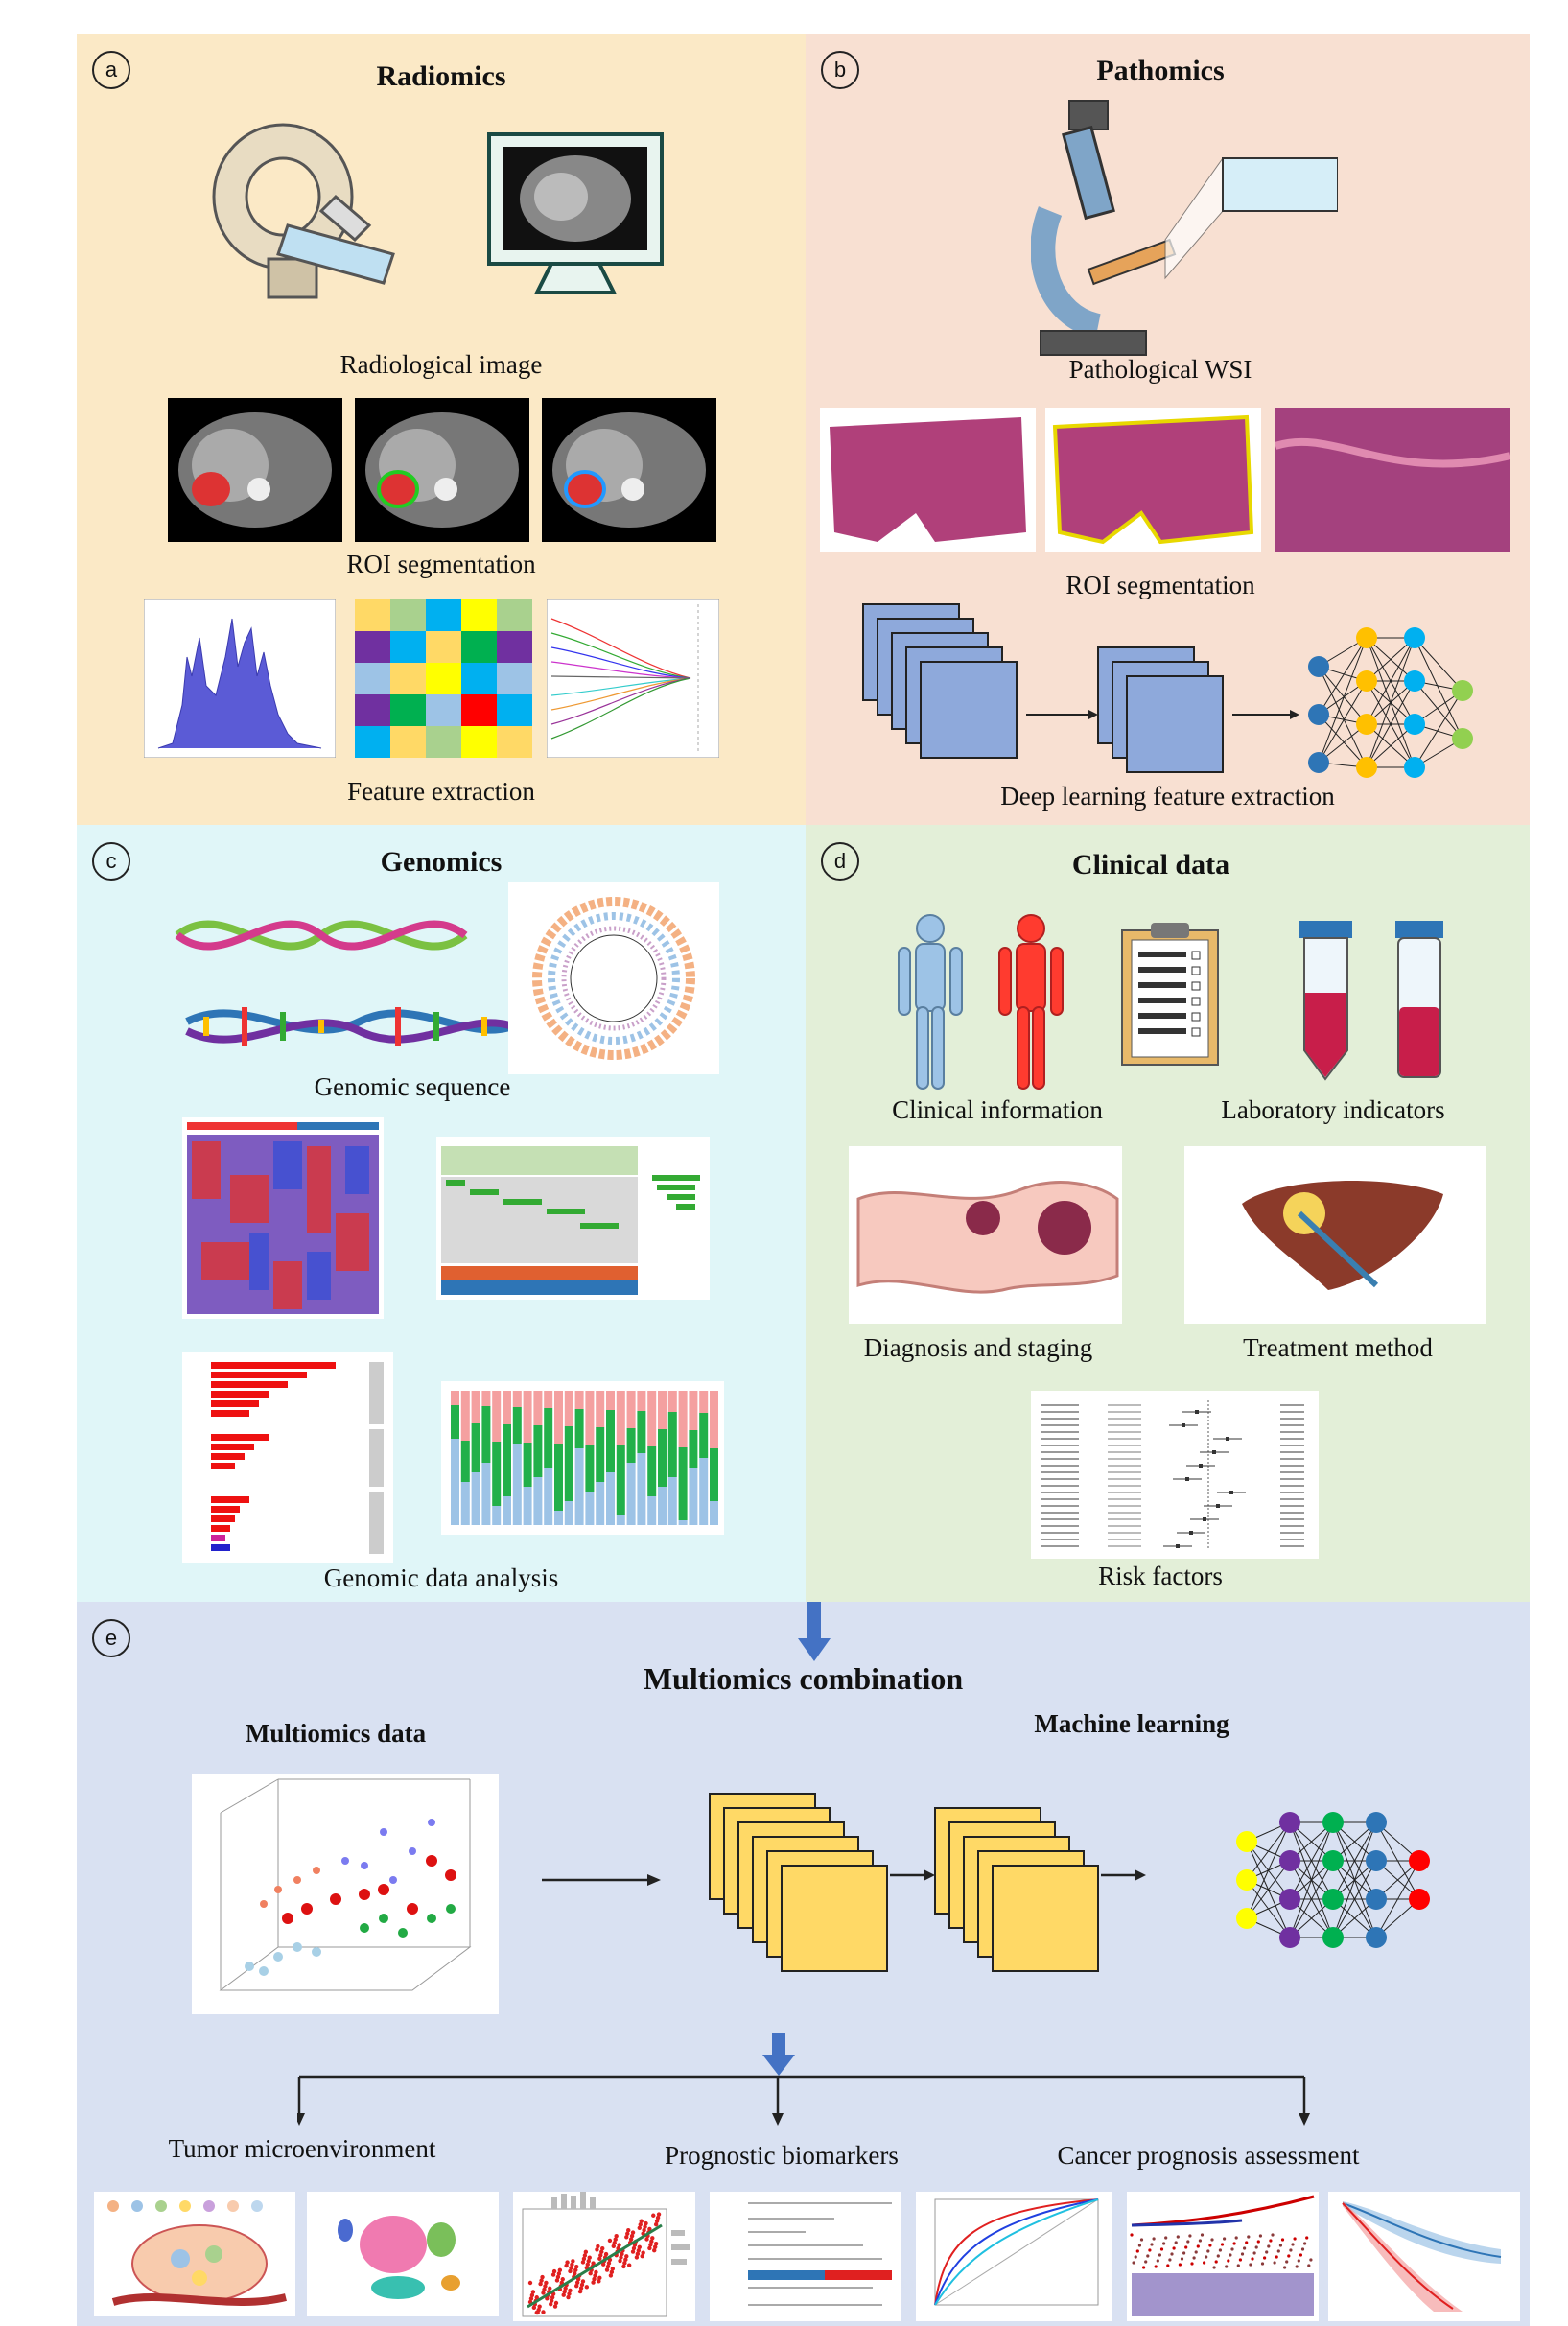 The width and height of the screenshot is (1568, 2326). Describe the element at coordinates (303, 211) in the screenshot. I see `ct-scanner-icon` at that location.